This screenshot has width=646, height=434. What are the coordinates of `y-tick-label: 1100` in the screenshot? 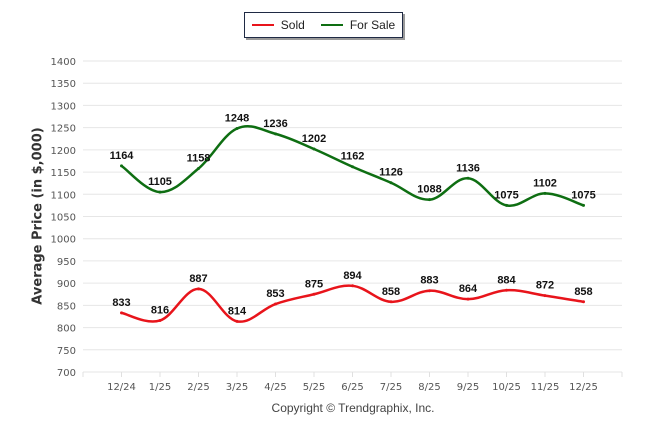 It's located at (63, 195).